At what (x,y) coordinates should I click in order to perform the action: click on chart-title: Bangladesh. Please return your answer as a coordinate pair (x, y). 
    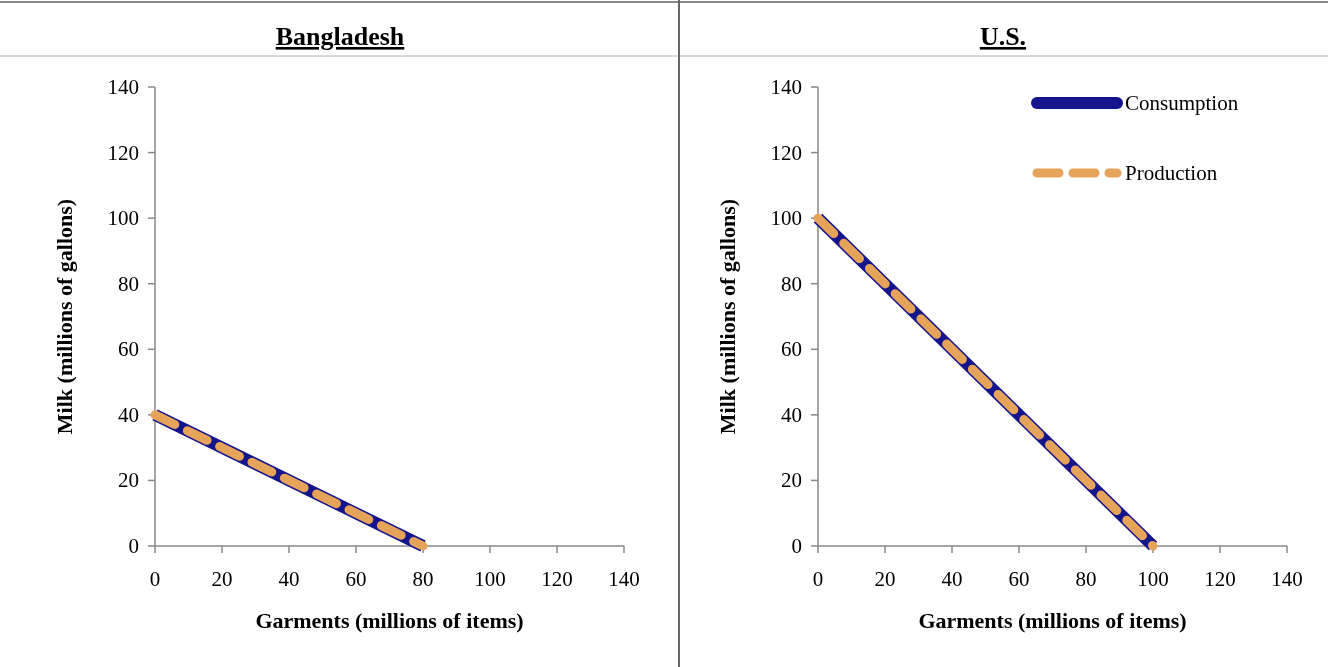
    Looking at the image, I should click on (340, 36).